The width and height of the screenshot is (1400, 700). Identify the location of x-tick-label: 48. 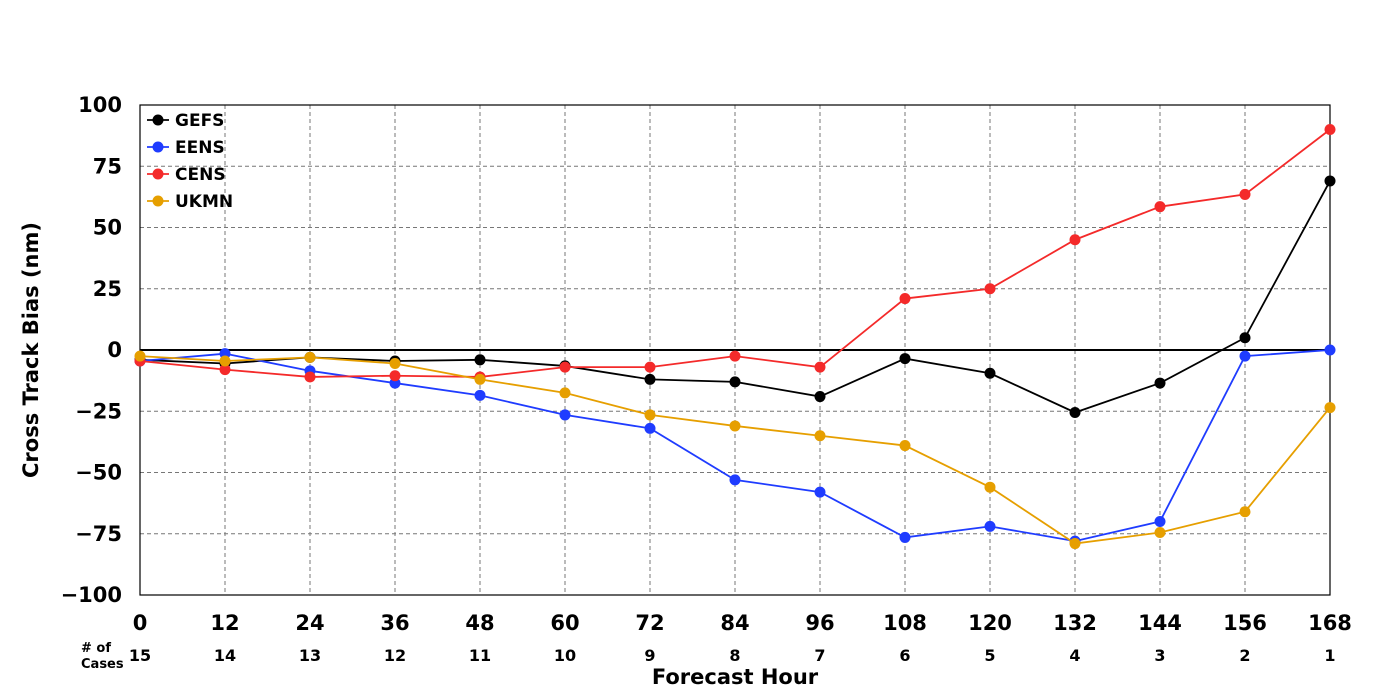
(479, 623).